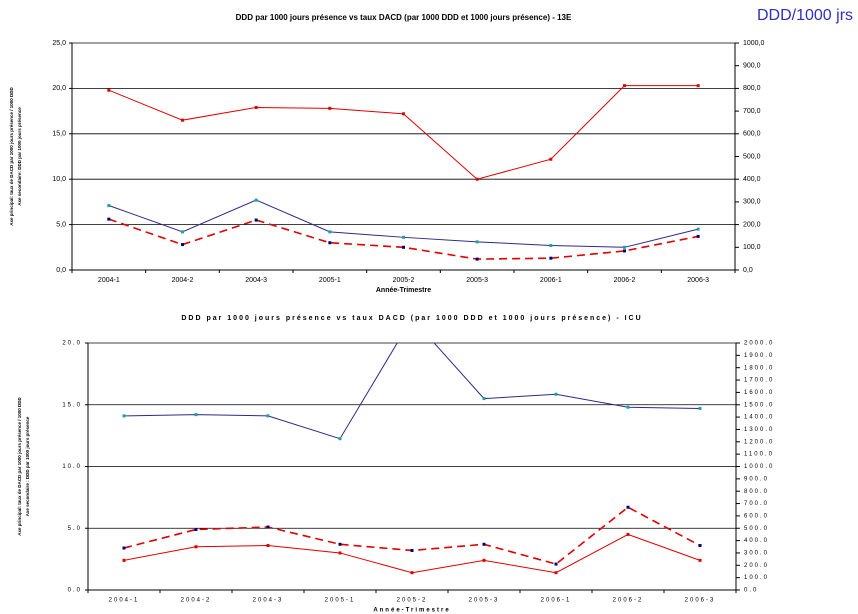 This screenshot has width=858, height=614. I want to click on y2-tick-label: 1300.0, so click(759, 430).